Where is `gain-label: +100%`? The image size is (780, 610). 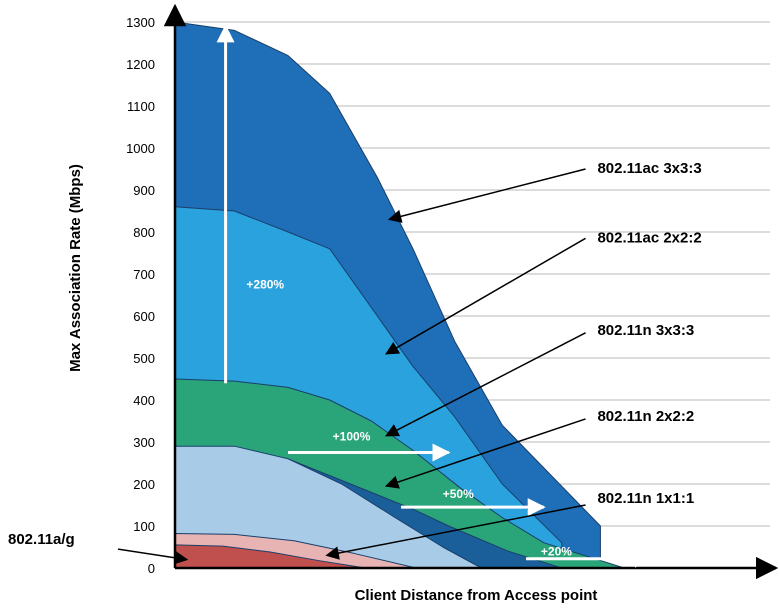 gain-label: +100% is located at coordinates (352, 437).